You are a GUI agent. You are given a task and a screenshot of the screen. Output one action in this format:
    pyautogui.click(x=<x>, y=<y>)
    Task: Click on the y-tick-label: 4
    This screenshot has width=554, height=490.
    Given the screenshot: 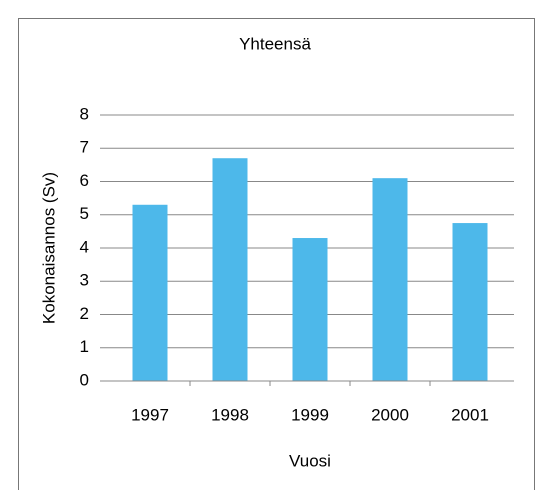 What is the action you would take?
    pyautogui.click(x=84, y=246)
    